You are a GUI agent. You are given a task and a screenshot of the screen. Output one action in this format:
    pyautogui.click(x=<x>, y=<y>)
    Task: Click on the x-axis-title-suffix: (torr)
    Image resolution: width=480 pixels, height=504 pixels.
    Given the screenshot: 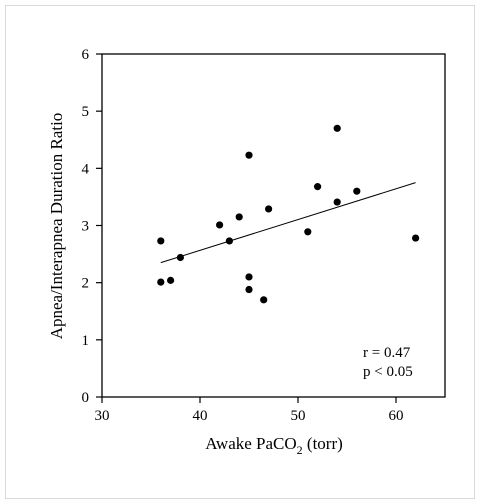 What is the action you would take?
    pyautogui.click(x=323, y=443)
    